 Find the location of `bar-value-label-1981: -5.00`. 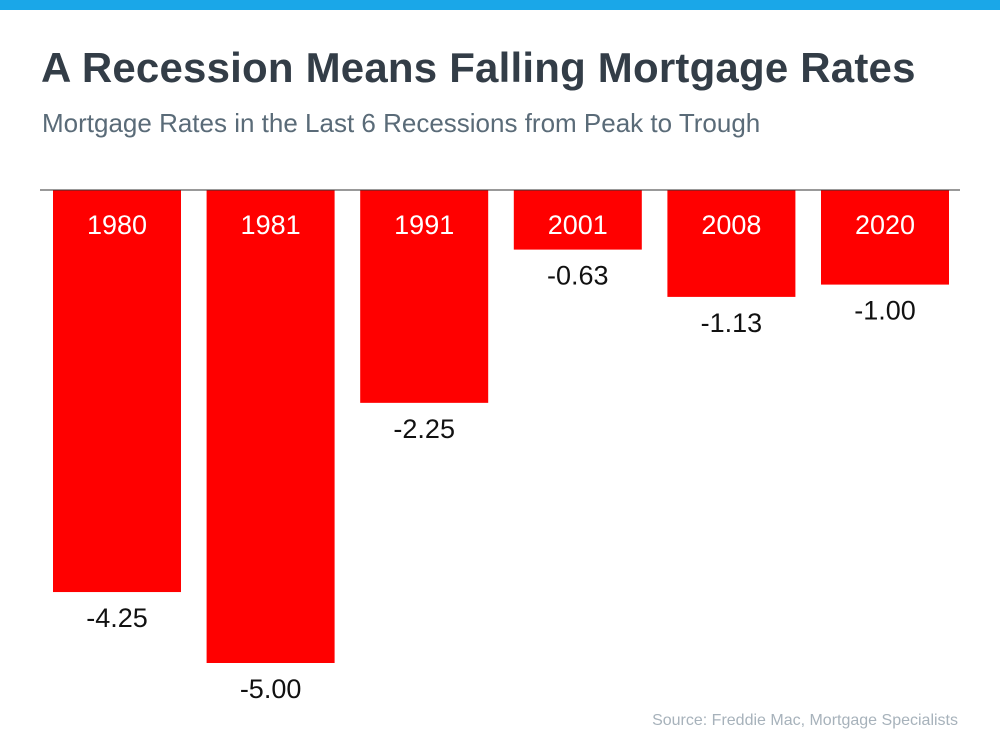

bar-value-label-1981: -5.00 is located at coordinates (271, 689).